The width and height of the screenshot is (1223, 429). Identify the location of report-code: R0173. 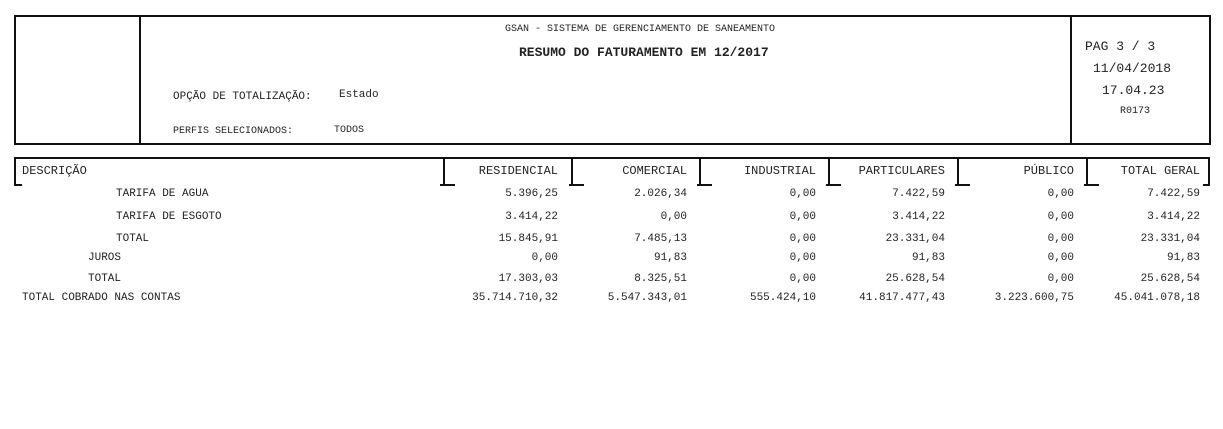
(1135, 111).